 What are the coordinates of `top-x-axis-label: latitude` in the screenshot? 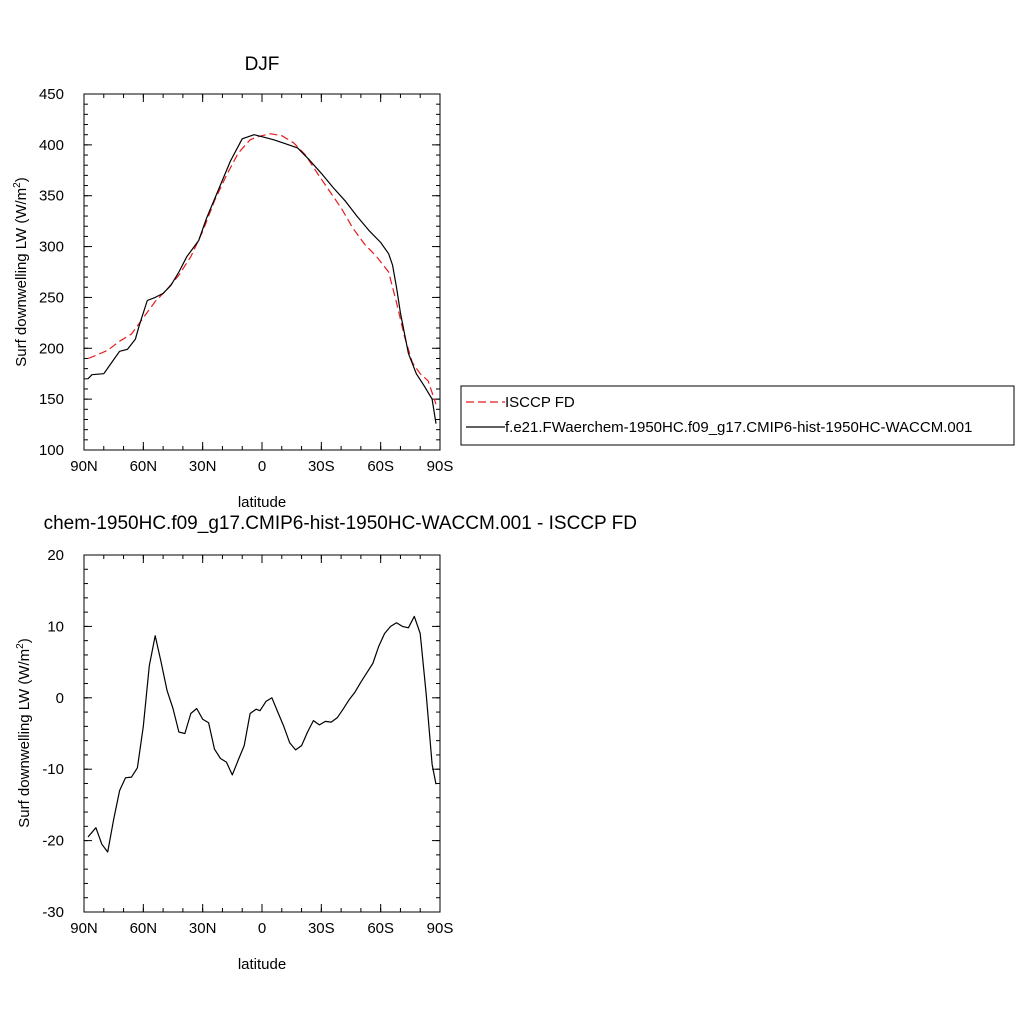 It's located at (262, 502).